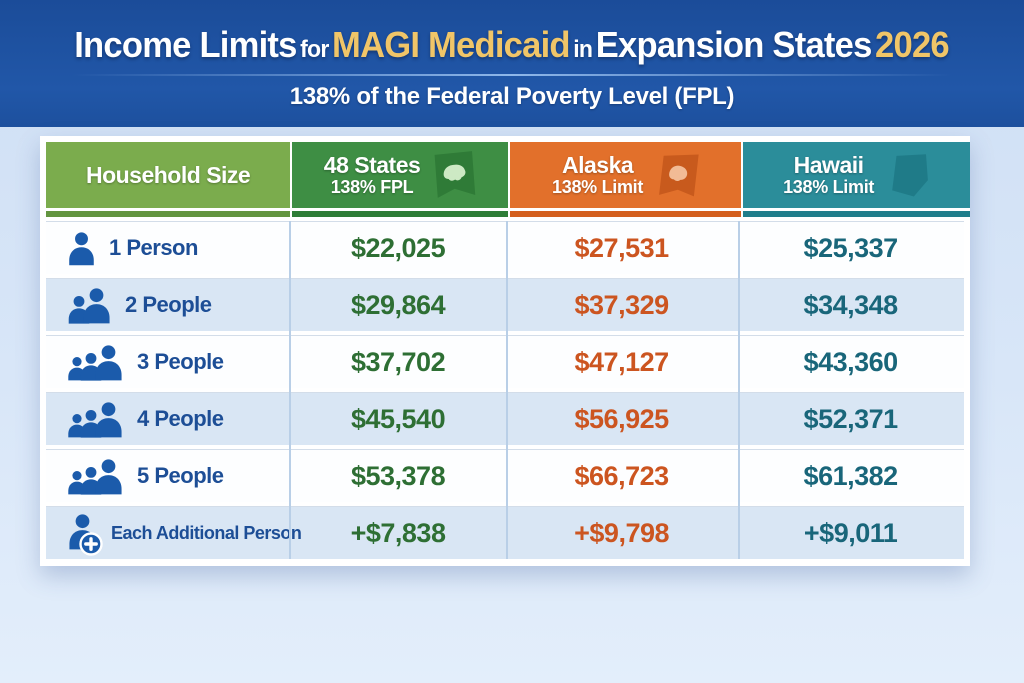 This screenshot has width=1024, height=683. I want to click on household-size-cell: Each Additional Person, so click(174, 533).